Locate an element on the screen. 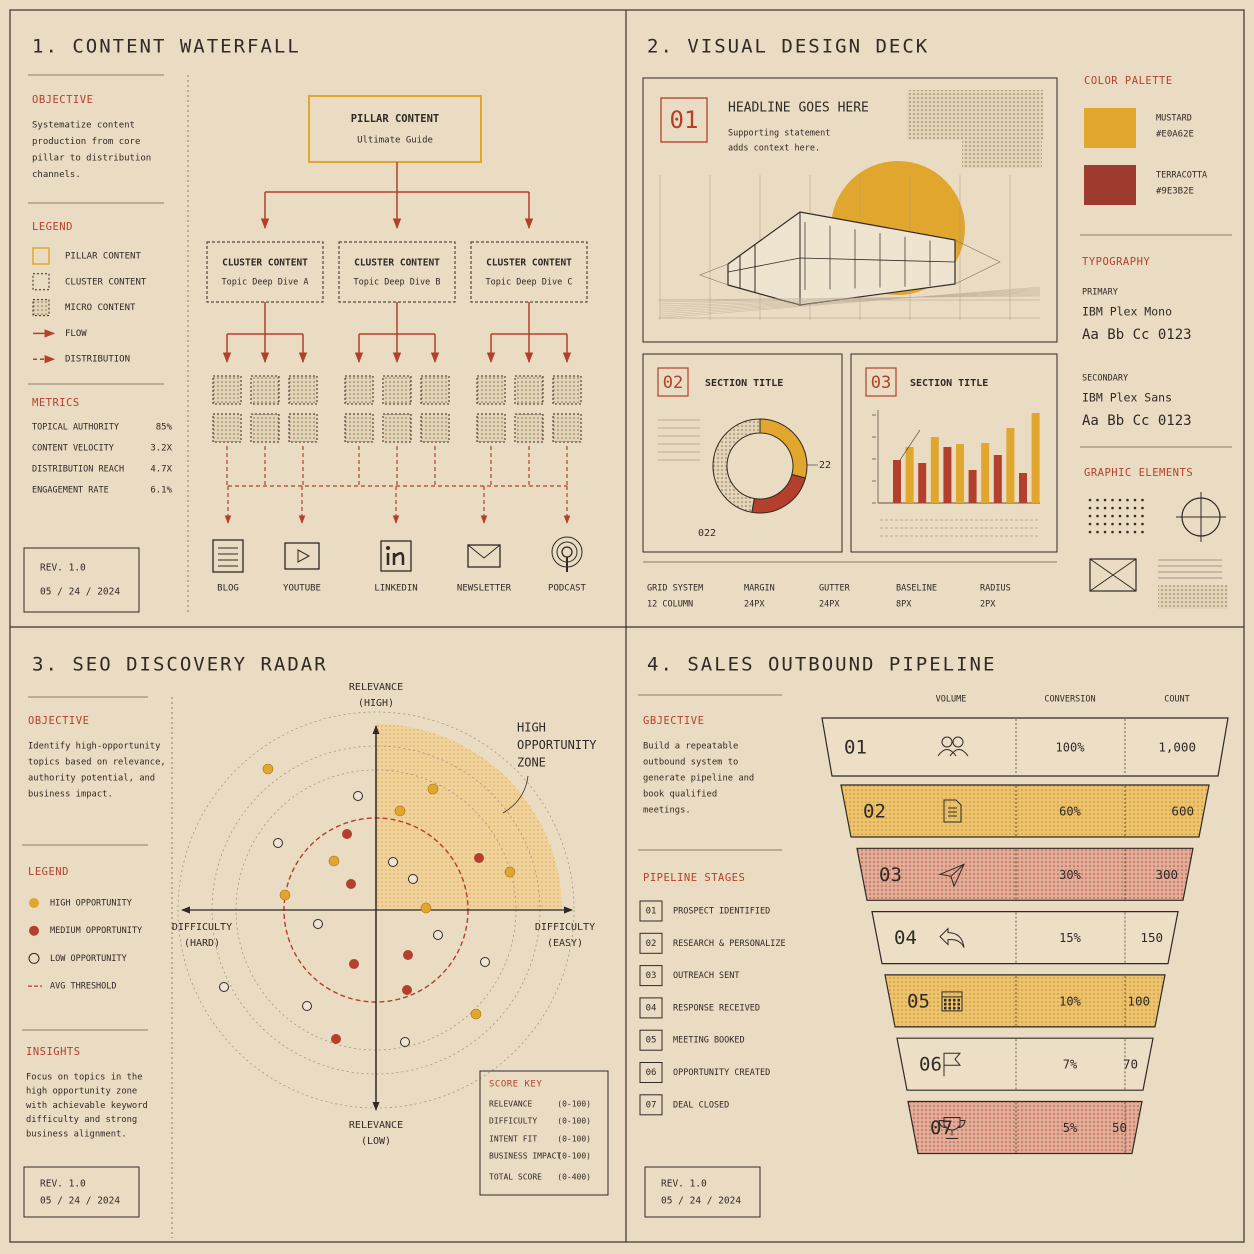 This screenshot has height=1254, width=1254. stage-number: 01 is located at coordinates (651, 912).